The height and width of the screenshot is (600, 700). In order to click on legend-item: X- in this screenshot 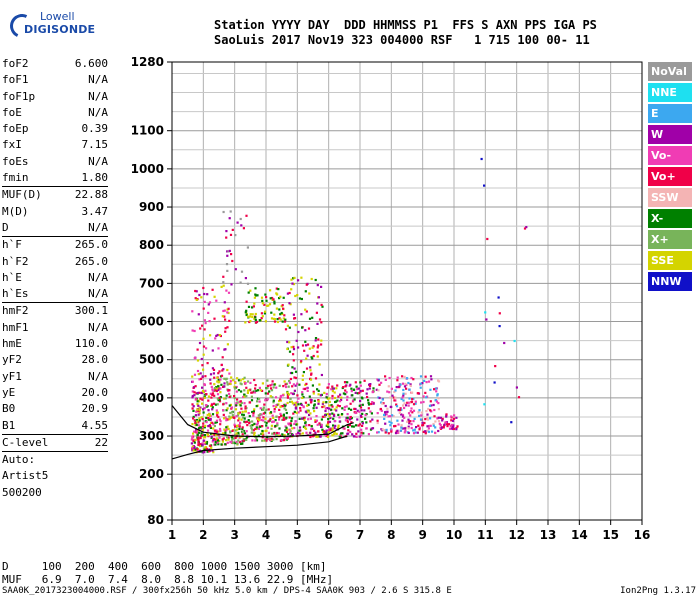, I will do `click(670, 218)`.